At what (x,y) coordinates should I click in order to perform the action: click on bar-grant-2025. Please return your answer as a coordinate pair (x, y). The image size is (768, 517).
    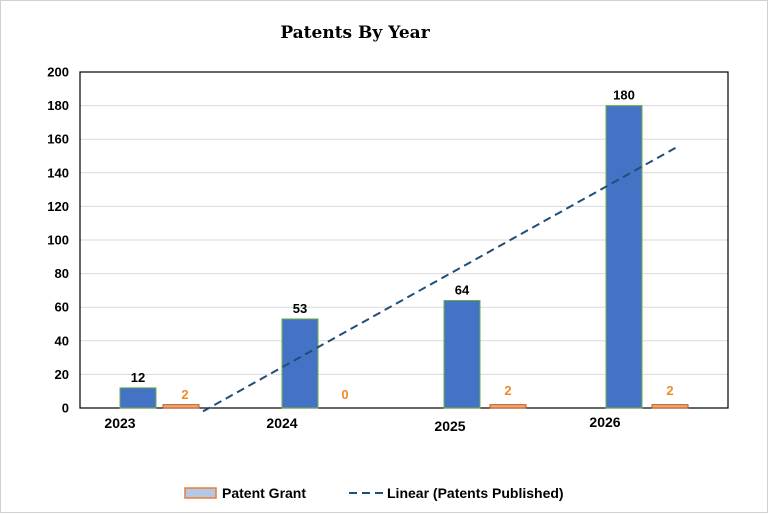
    Looking at the image, I should click on (508, 406).